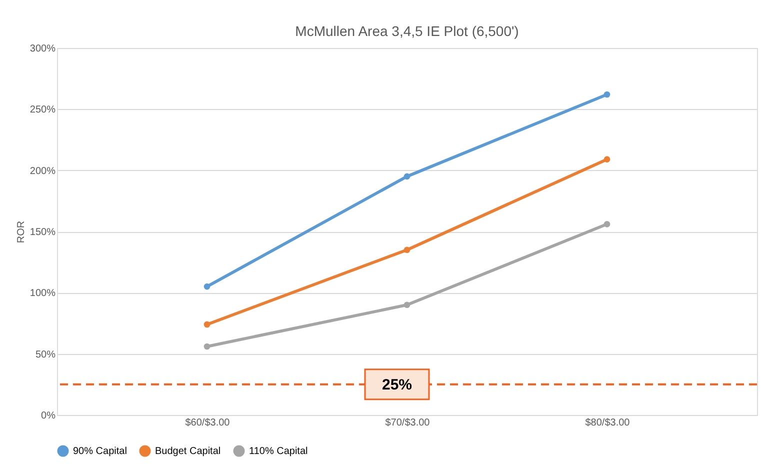 Image resolution: width=778 pixels, height=469 pixels. What do you see at coordinates (407, 423) in the screenshot?
I see `x-tick-label: $70/$3.00` at bounding box center [407, 423].